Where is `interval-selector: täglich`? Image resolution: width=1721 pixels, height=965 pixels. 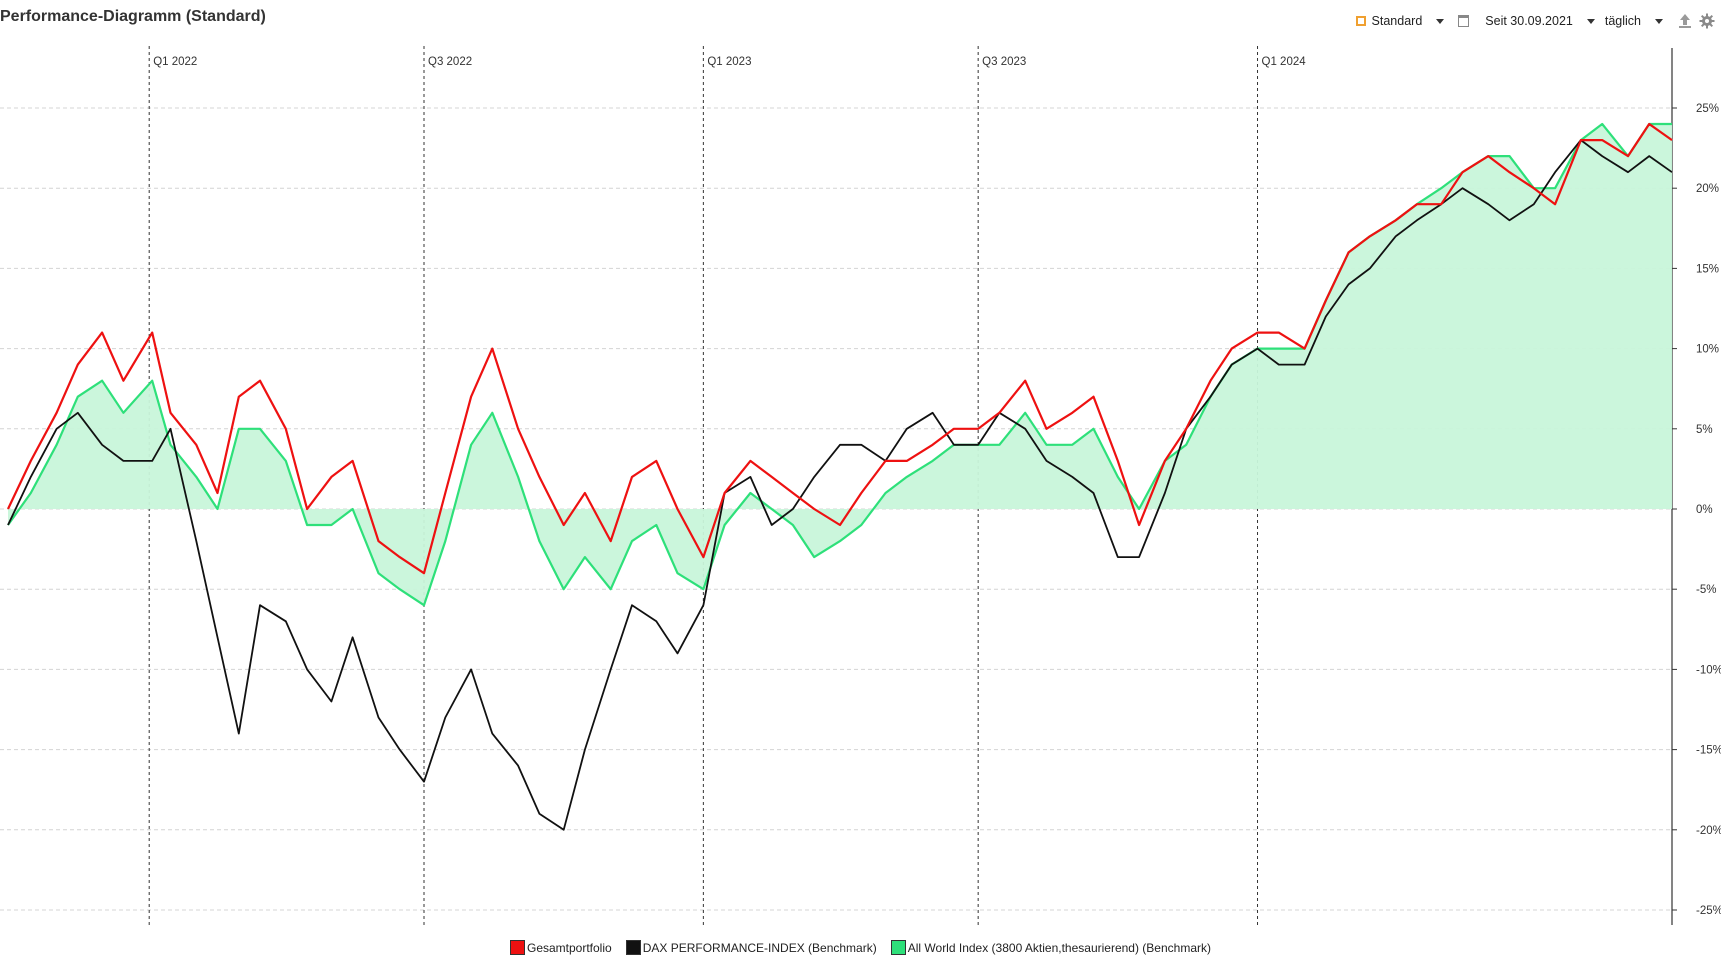 interval-selector: täglich is located at coordinates (1634, 21).